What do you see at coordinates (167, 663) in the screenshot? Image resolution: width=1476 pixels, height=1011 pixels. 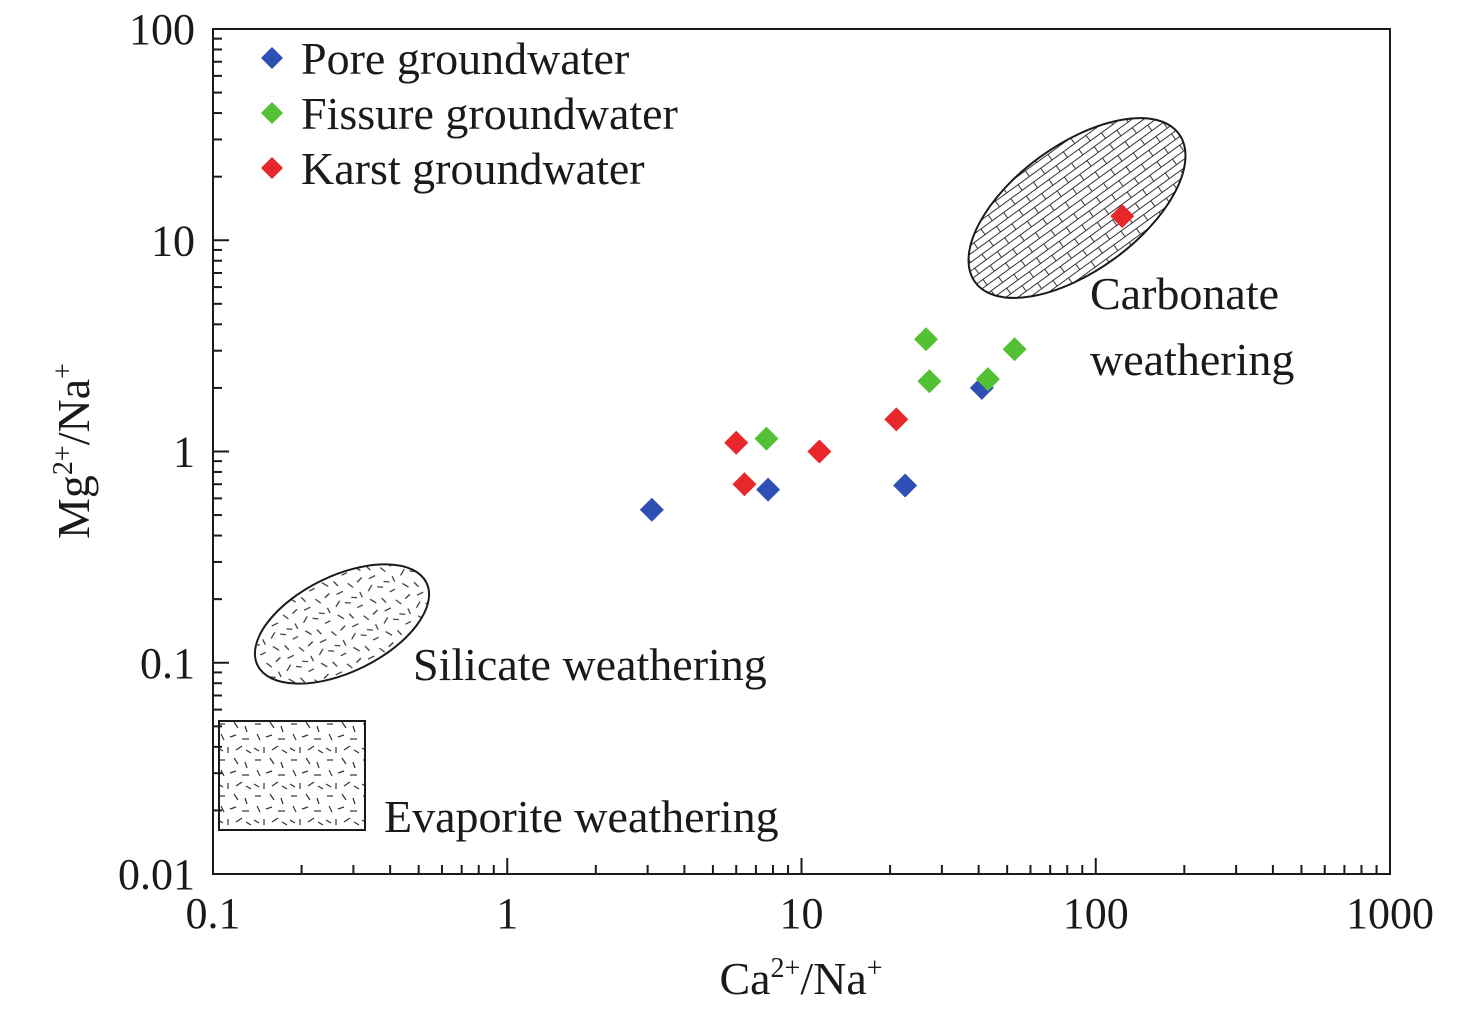 I see `y-tick-label: 0.1` at bounding box center [167, 663].